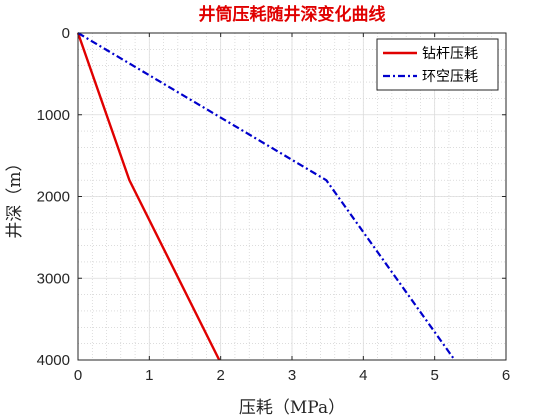 The image size is (560, 420). I want to click on x-tick-label: 0, so click(78, 375).